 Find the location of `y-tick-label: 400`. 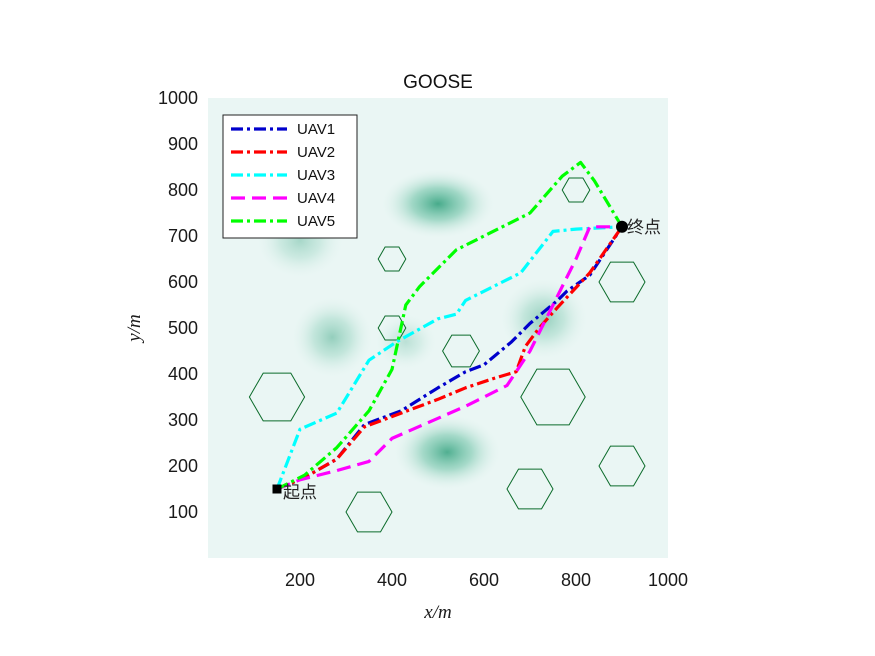

y-tick-label: 400 is located at coordinates (183, 374).